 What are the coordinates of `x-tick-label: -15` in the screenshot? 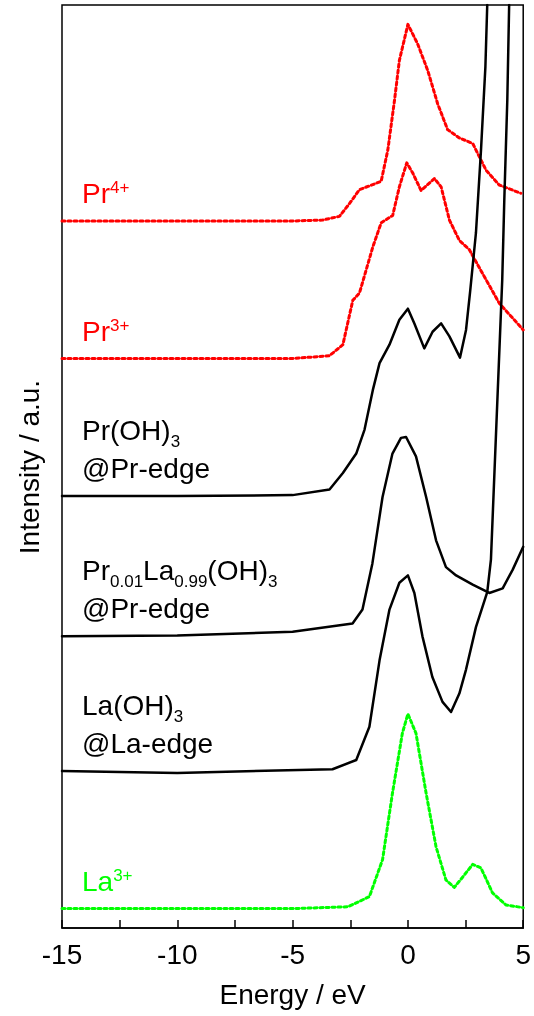 It's located at (62, 954).